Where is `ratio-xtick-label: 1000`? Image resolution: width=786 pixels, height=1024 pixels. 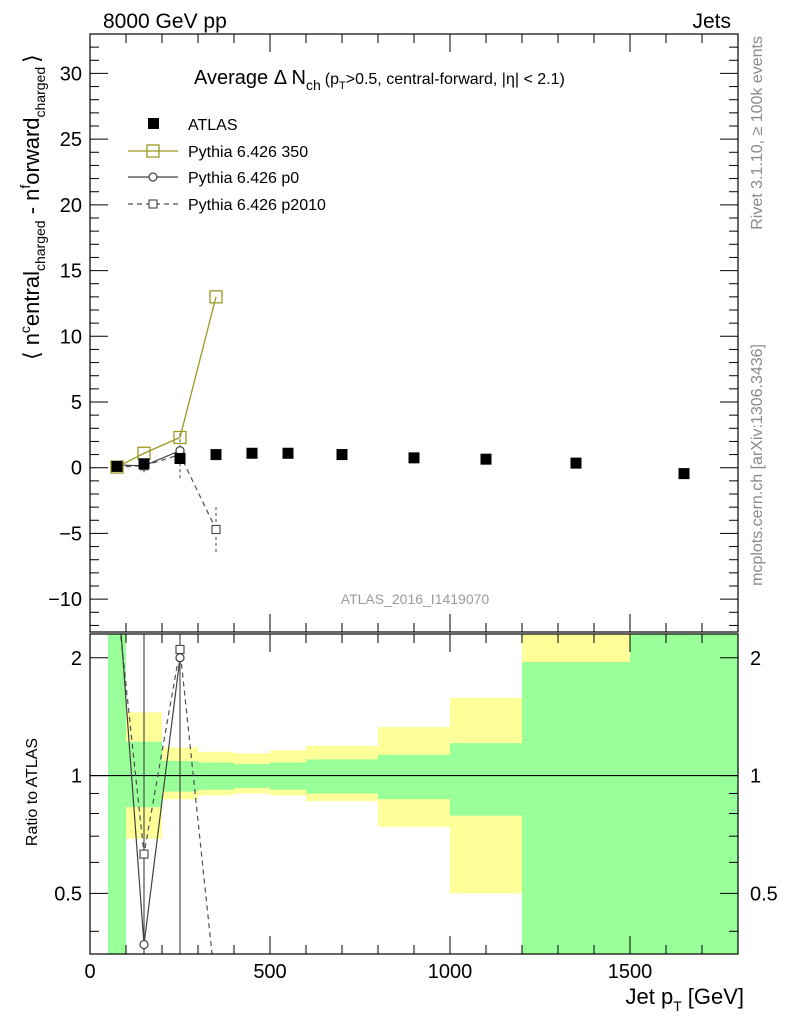
ratio-xtick-label: 1000 is located at coordinates (450, 972).